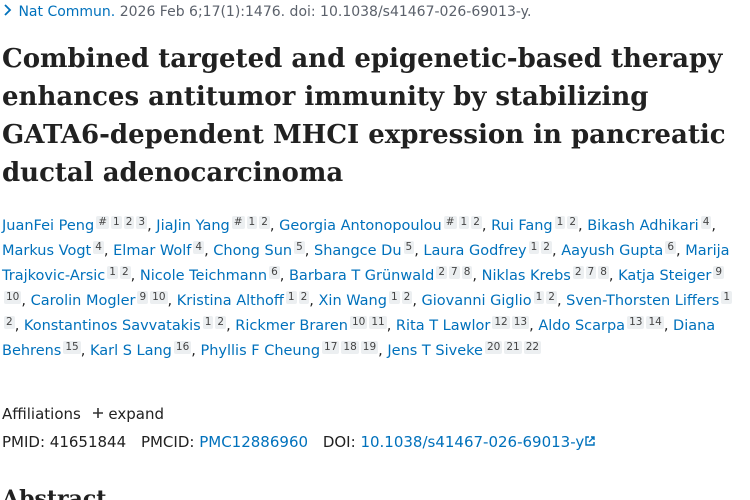 The image size is (750, 500). I want to click on author-name: Niklas Krebs, so click(526, 276).